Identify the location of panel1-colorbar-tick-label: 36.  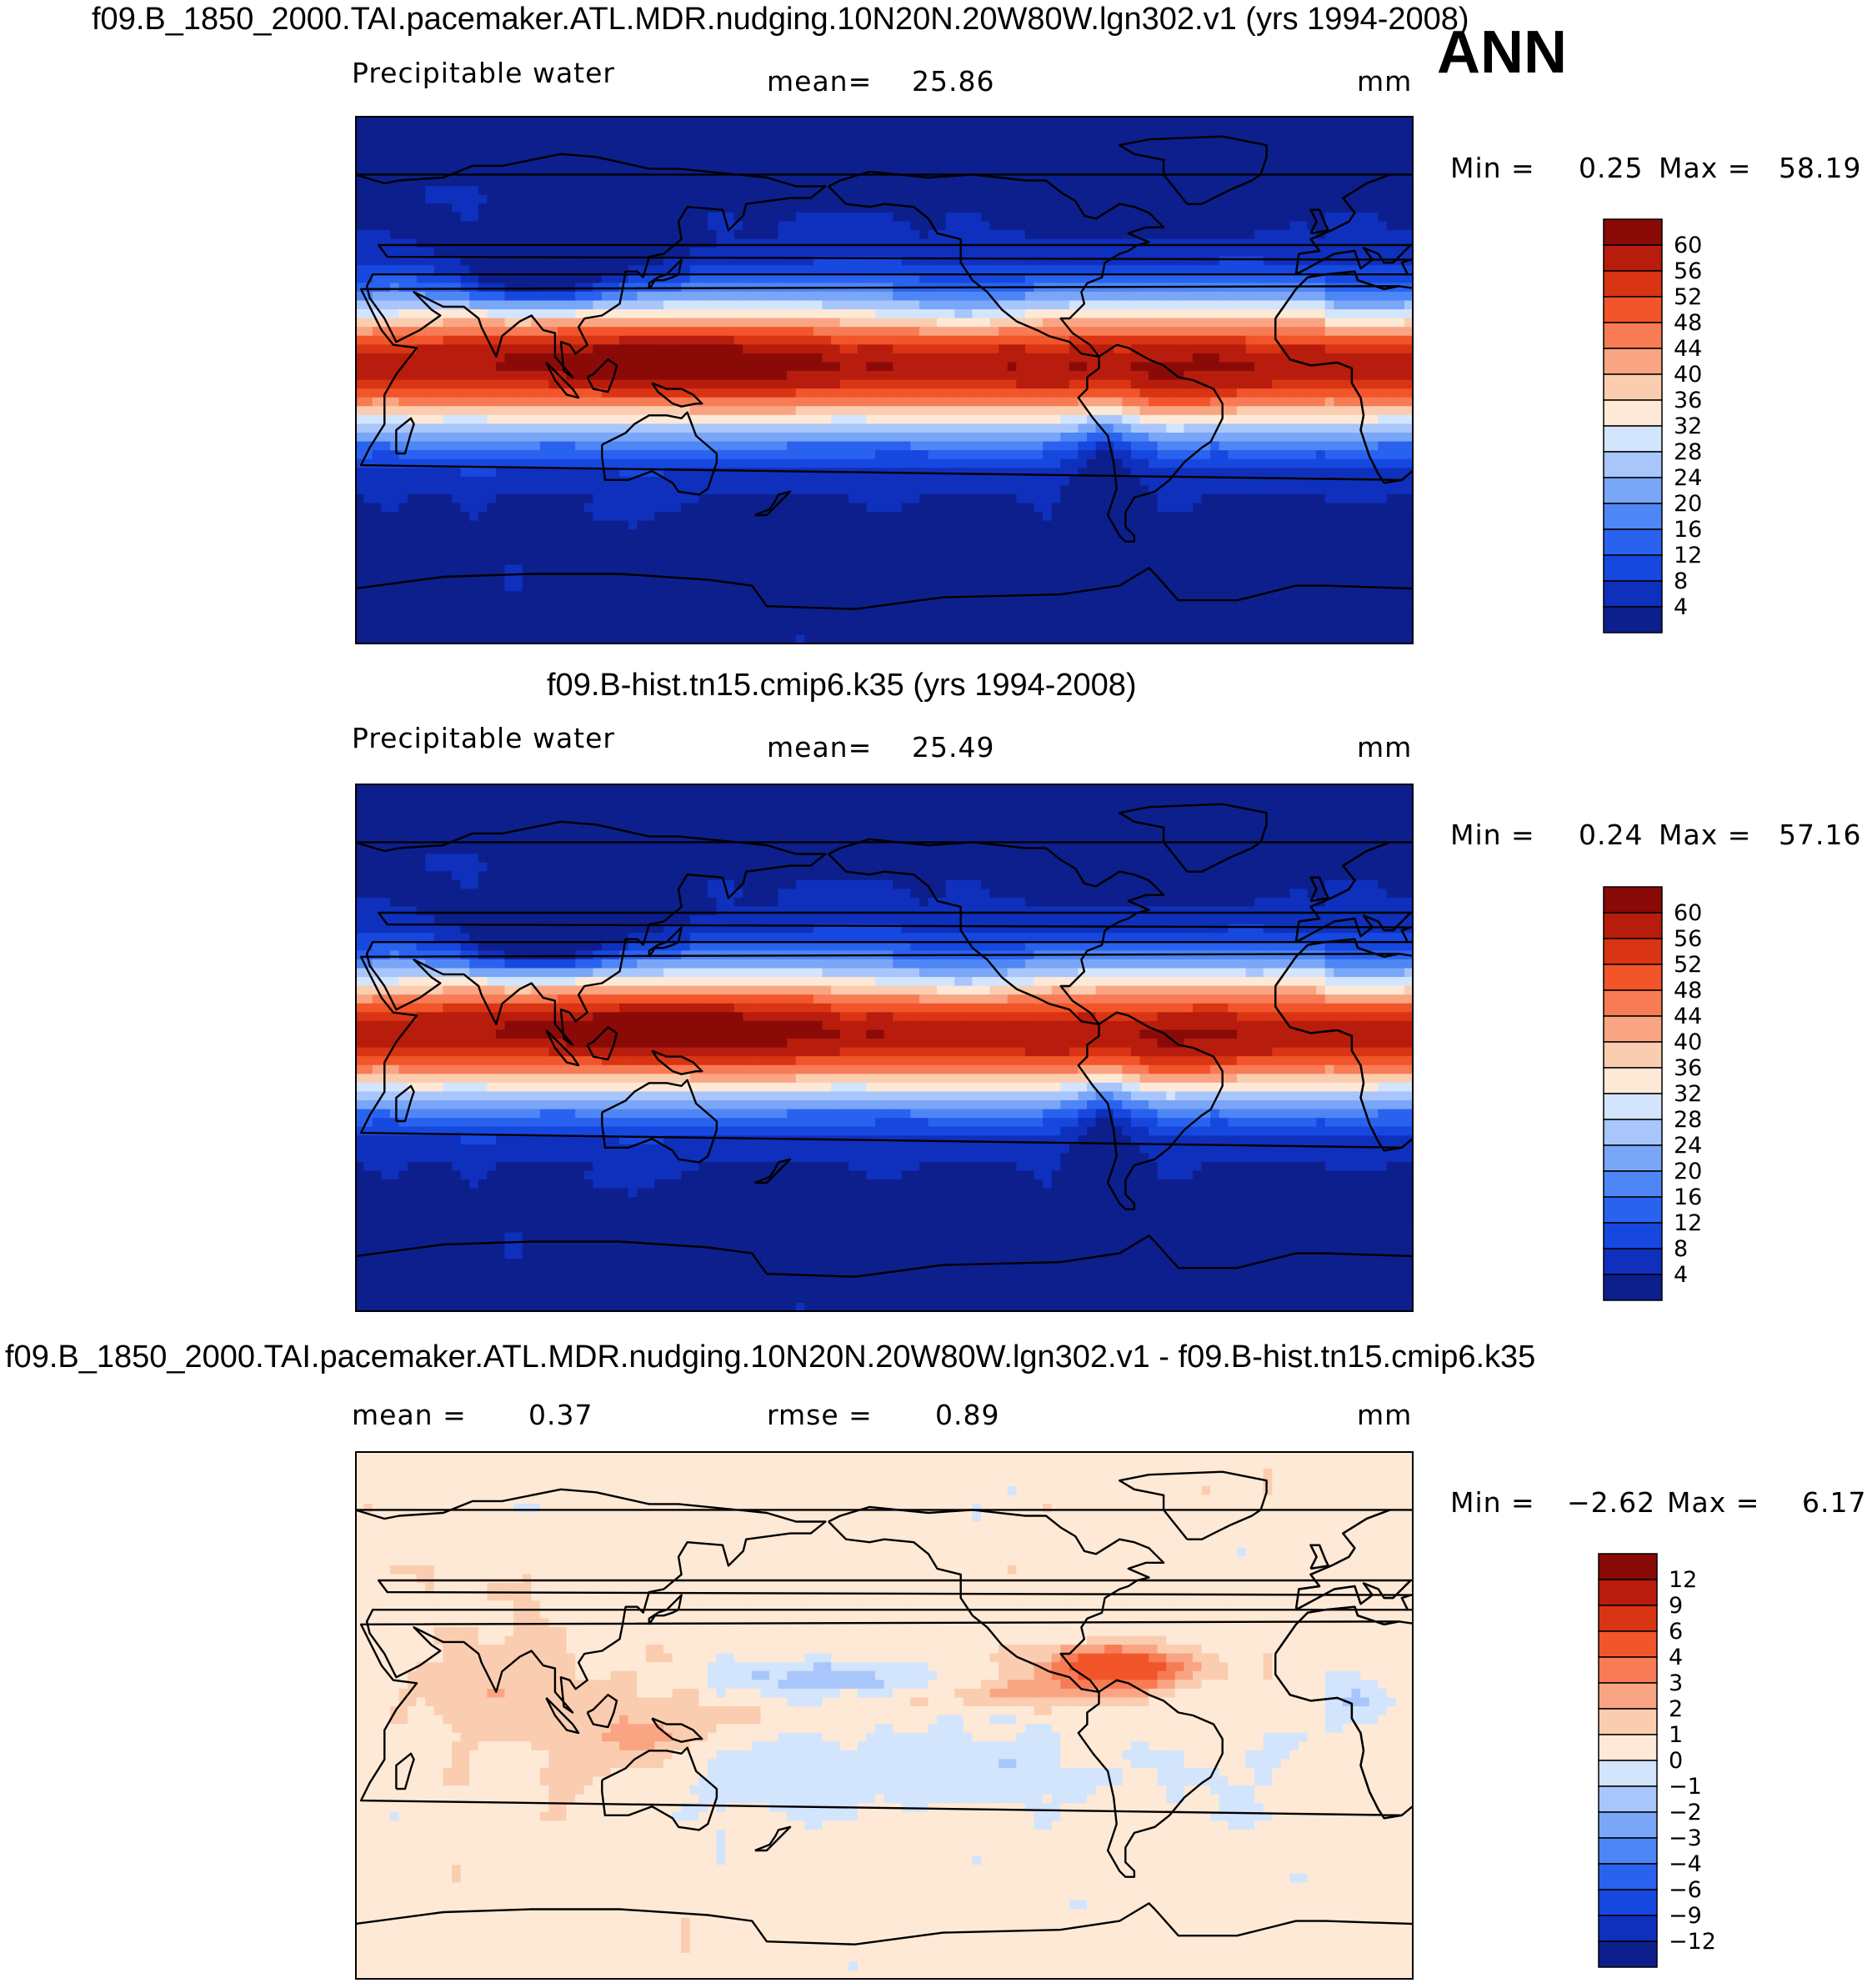
(1688, 400).